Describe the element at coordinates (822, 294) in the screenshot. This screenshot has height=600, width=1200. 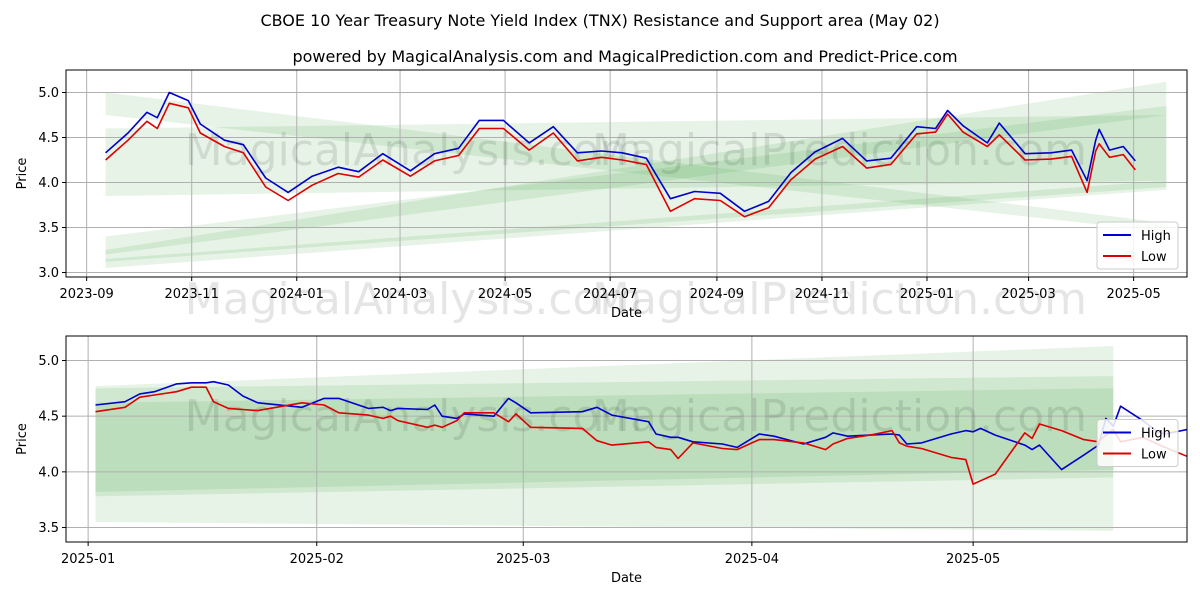
I see `x-tick-label: 2024-11` at that location.